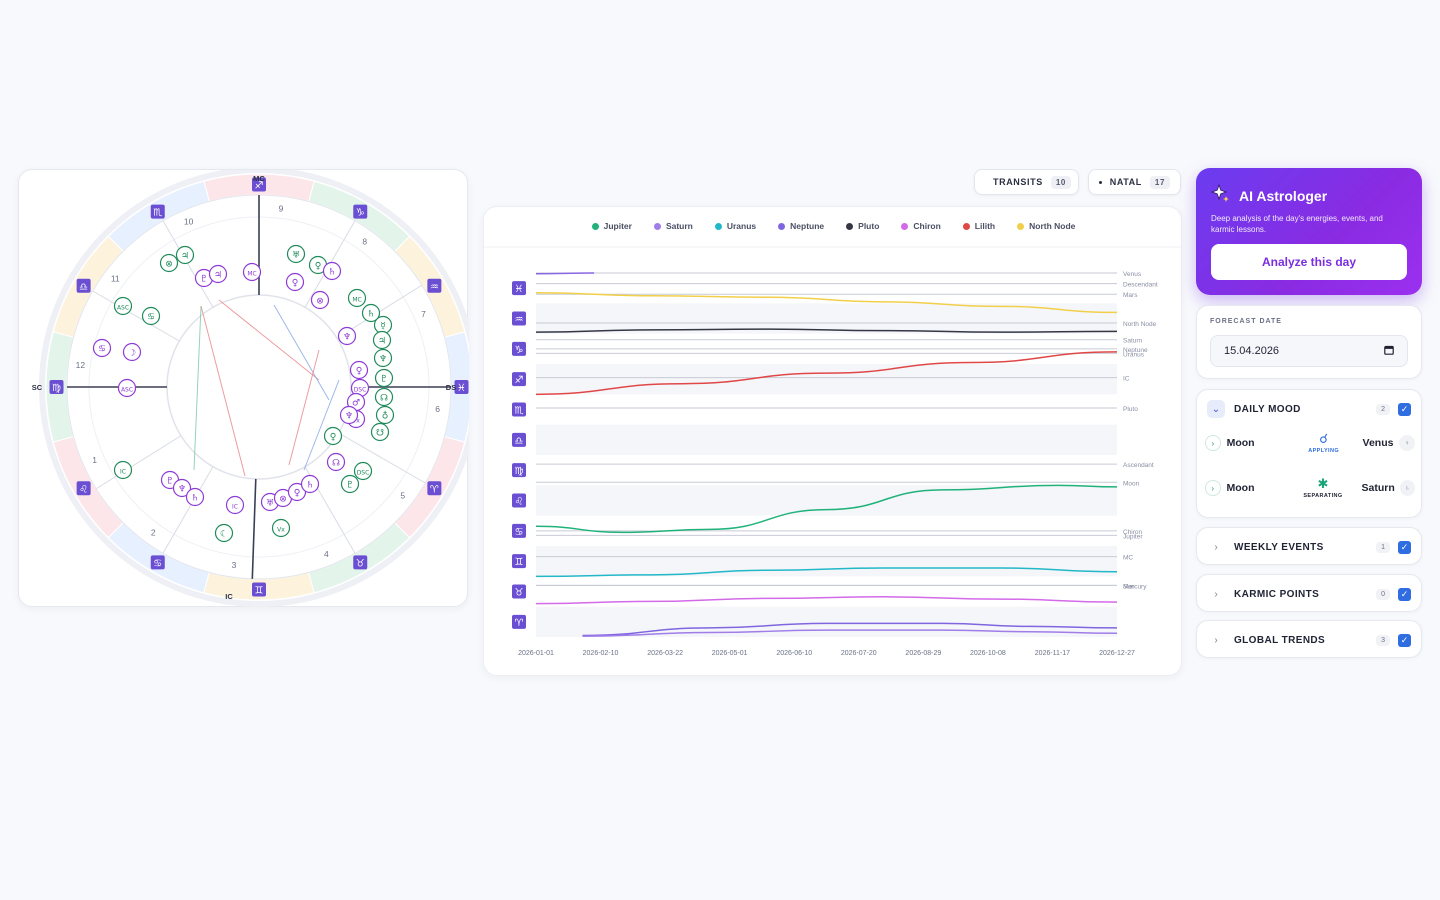 This screenshot has height=900, width=1440. Describe the element at coordinates (259, 178) in the screenshot. I see `mc-label: MC` at that location.